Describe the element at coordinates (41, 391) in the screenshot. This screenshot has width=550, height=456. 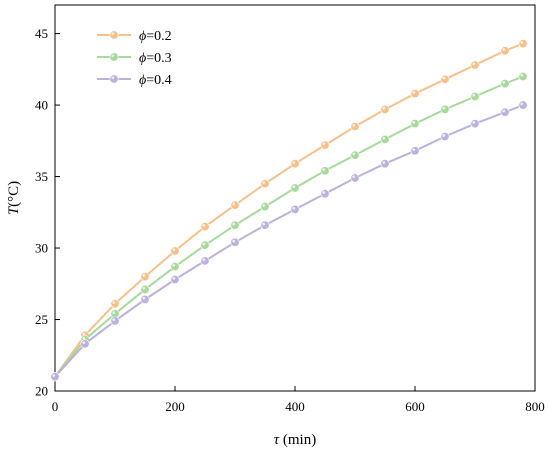
I see `y-tick-label: 20` at that location.